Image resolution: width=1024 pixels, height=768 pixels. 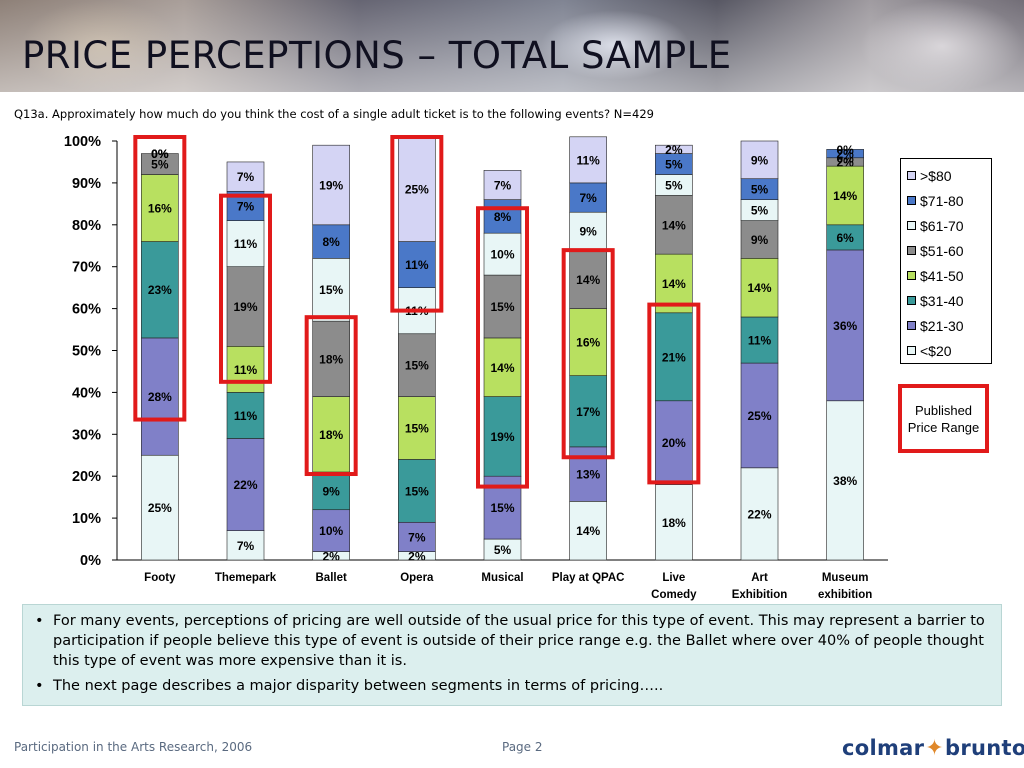 I want to click on y-tick-label: 40%, so click(x=86, y=393).